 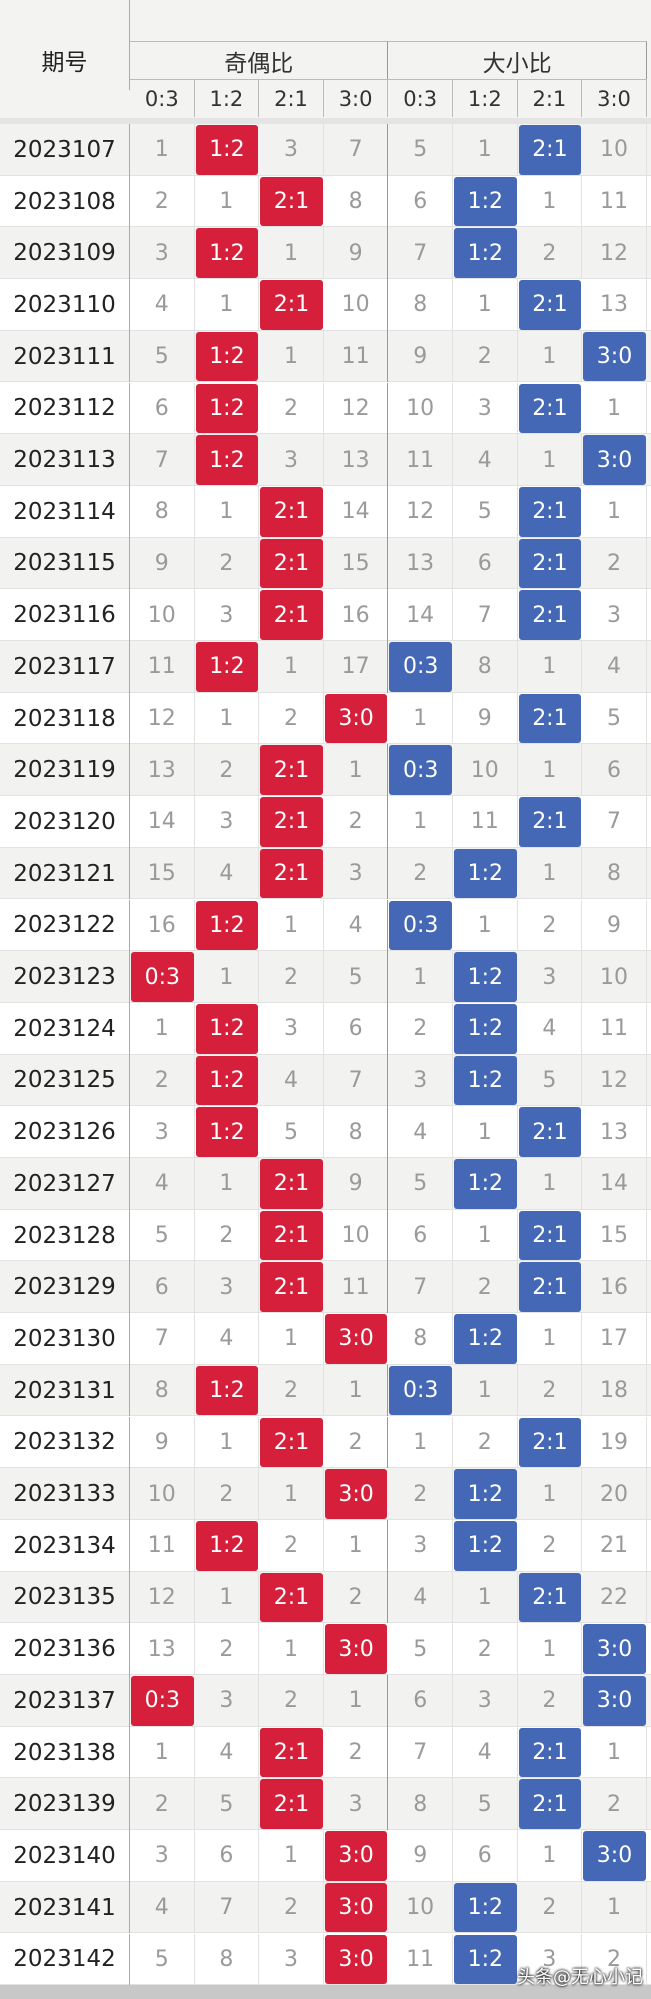 I want to click on period: 2023126, so click(x=65, y=1132).